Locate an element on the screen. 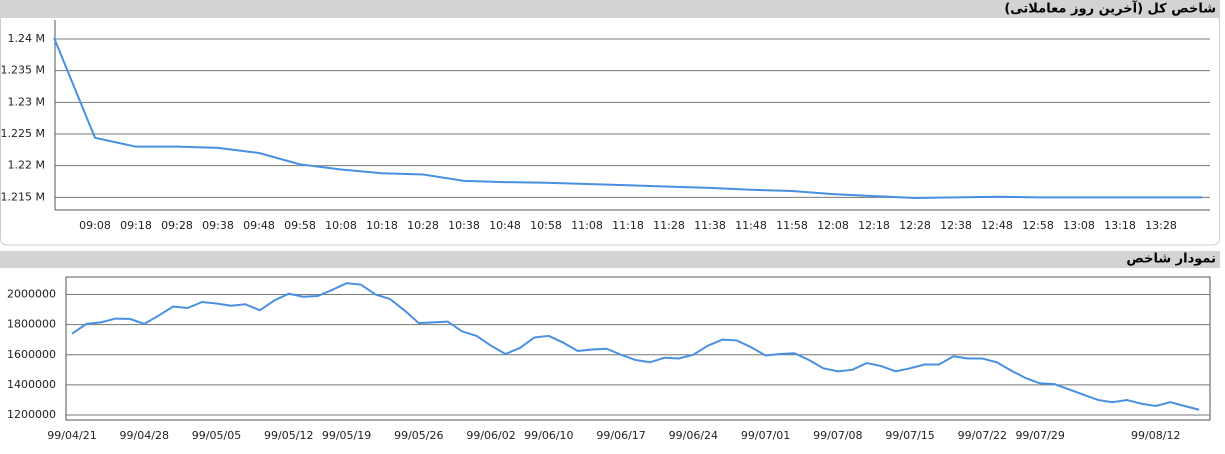 This screenshot has height=454, width=1225. x-tick-label: 99/07/15 is located at coordinates (909, 435).